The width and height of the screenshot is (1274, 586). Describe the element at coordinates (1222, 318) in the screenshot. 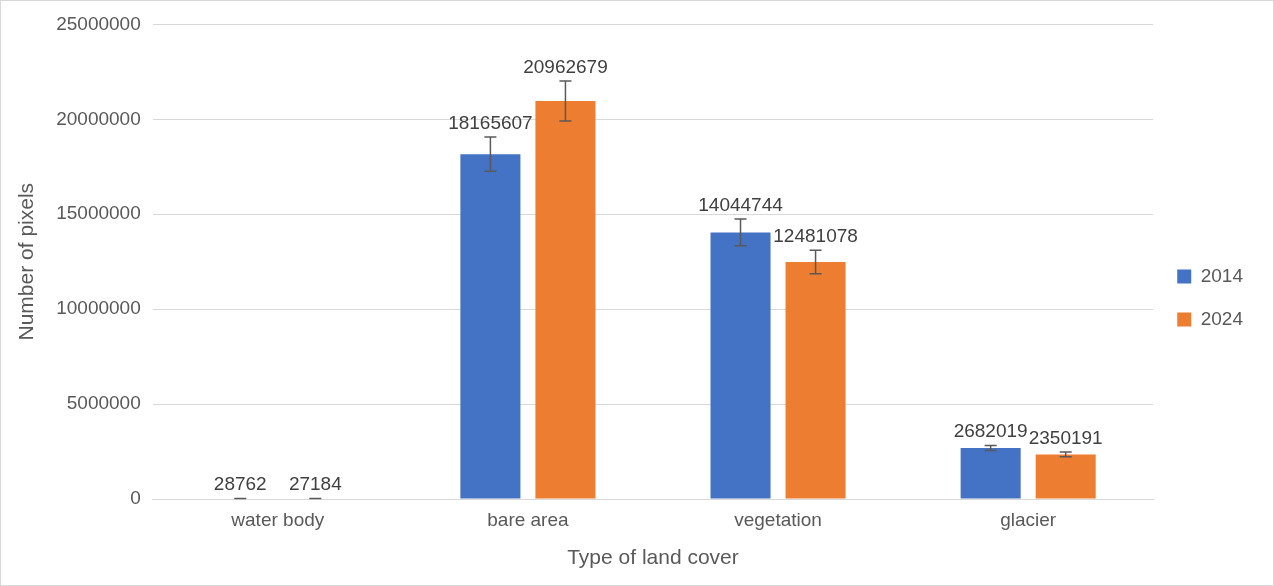

I see `legend-label: 2024` at that location.